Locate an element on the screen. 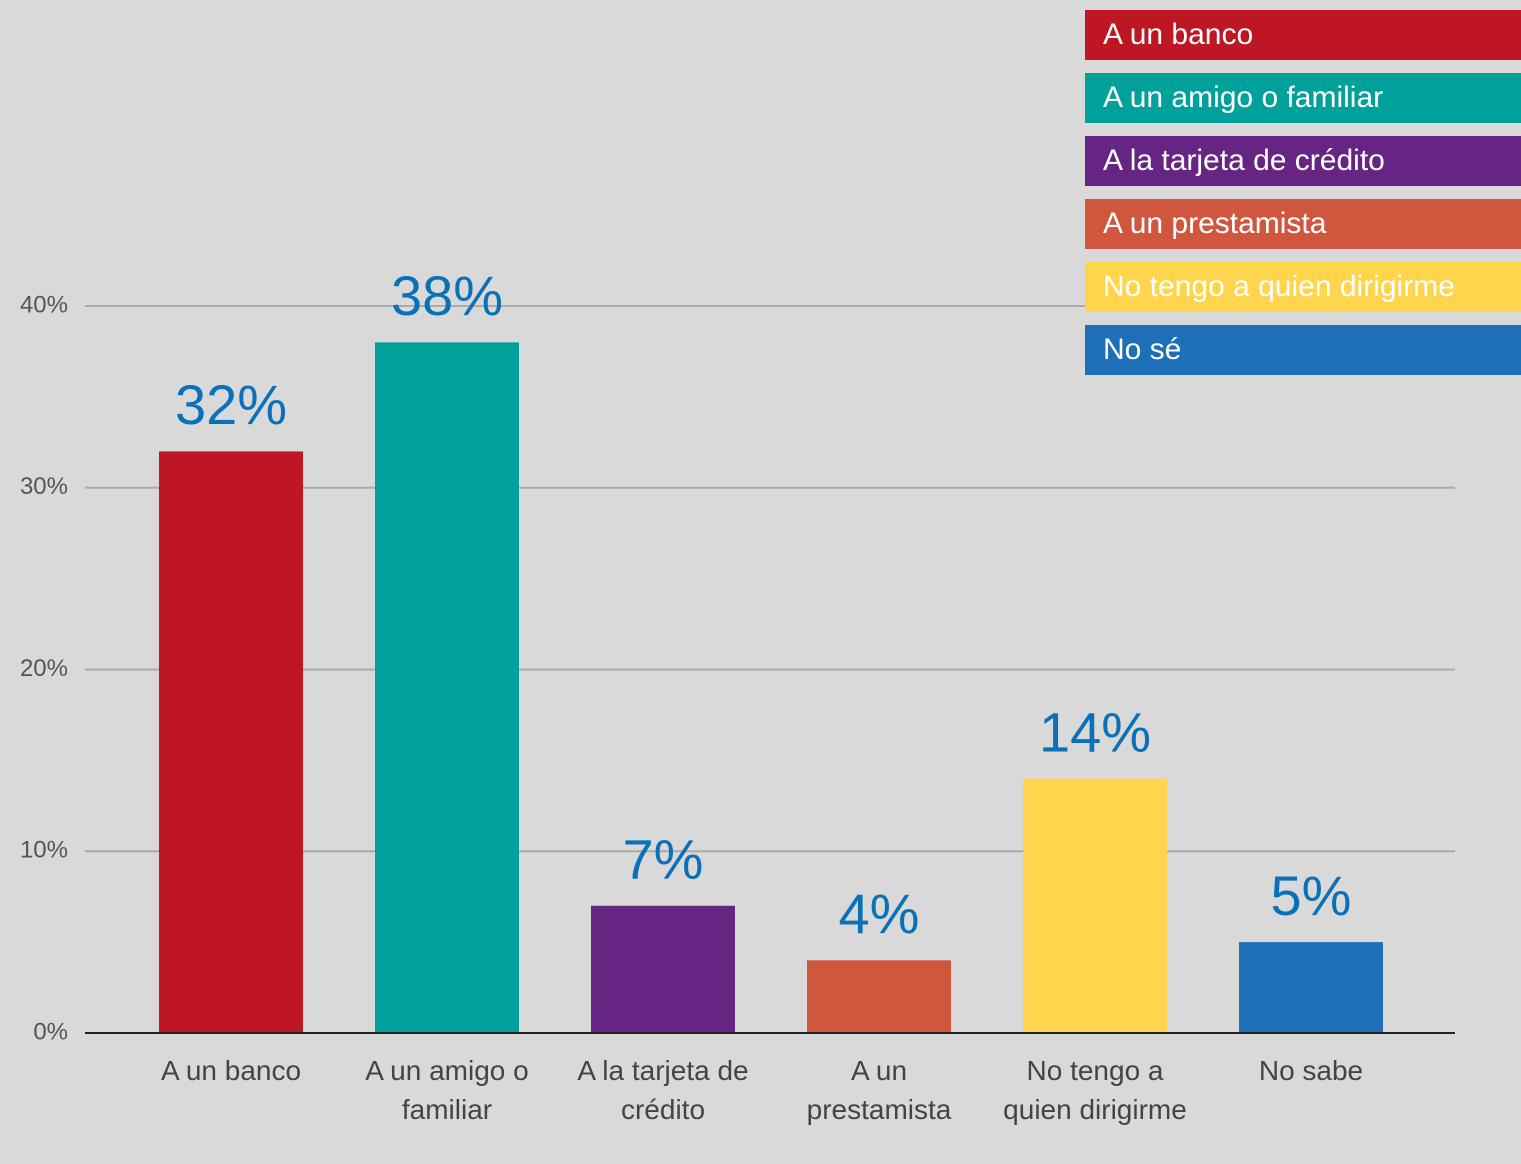 The image size is (1521, 1164). x-tick-label: No sabe is located at coordinates (1311, 1070).